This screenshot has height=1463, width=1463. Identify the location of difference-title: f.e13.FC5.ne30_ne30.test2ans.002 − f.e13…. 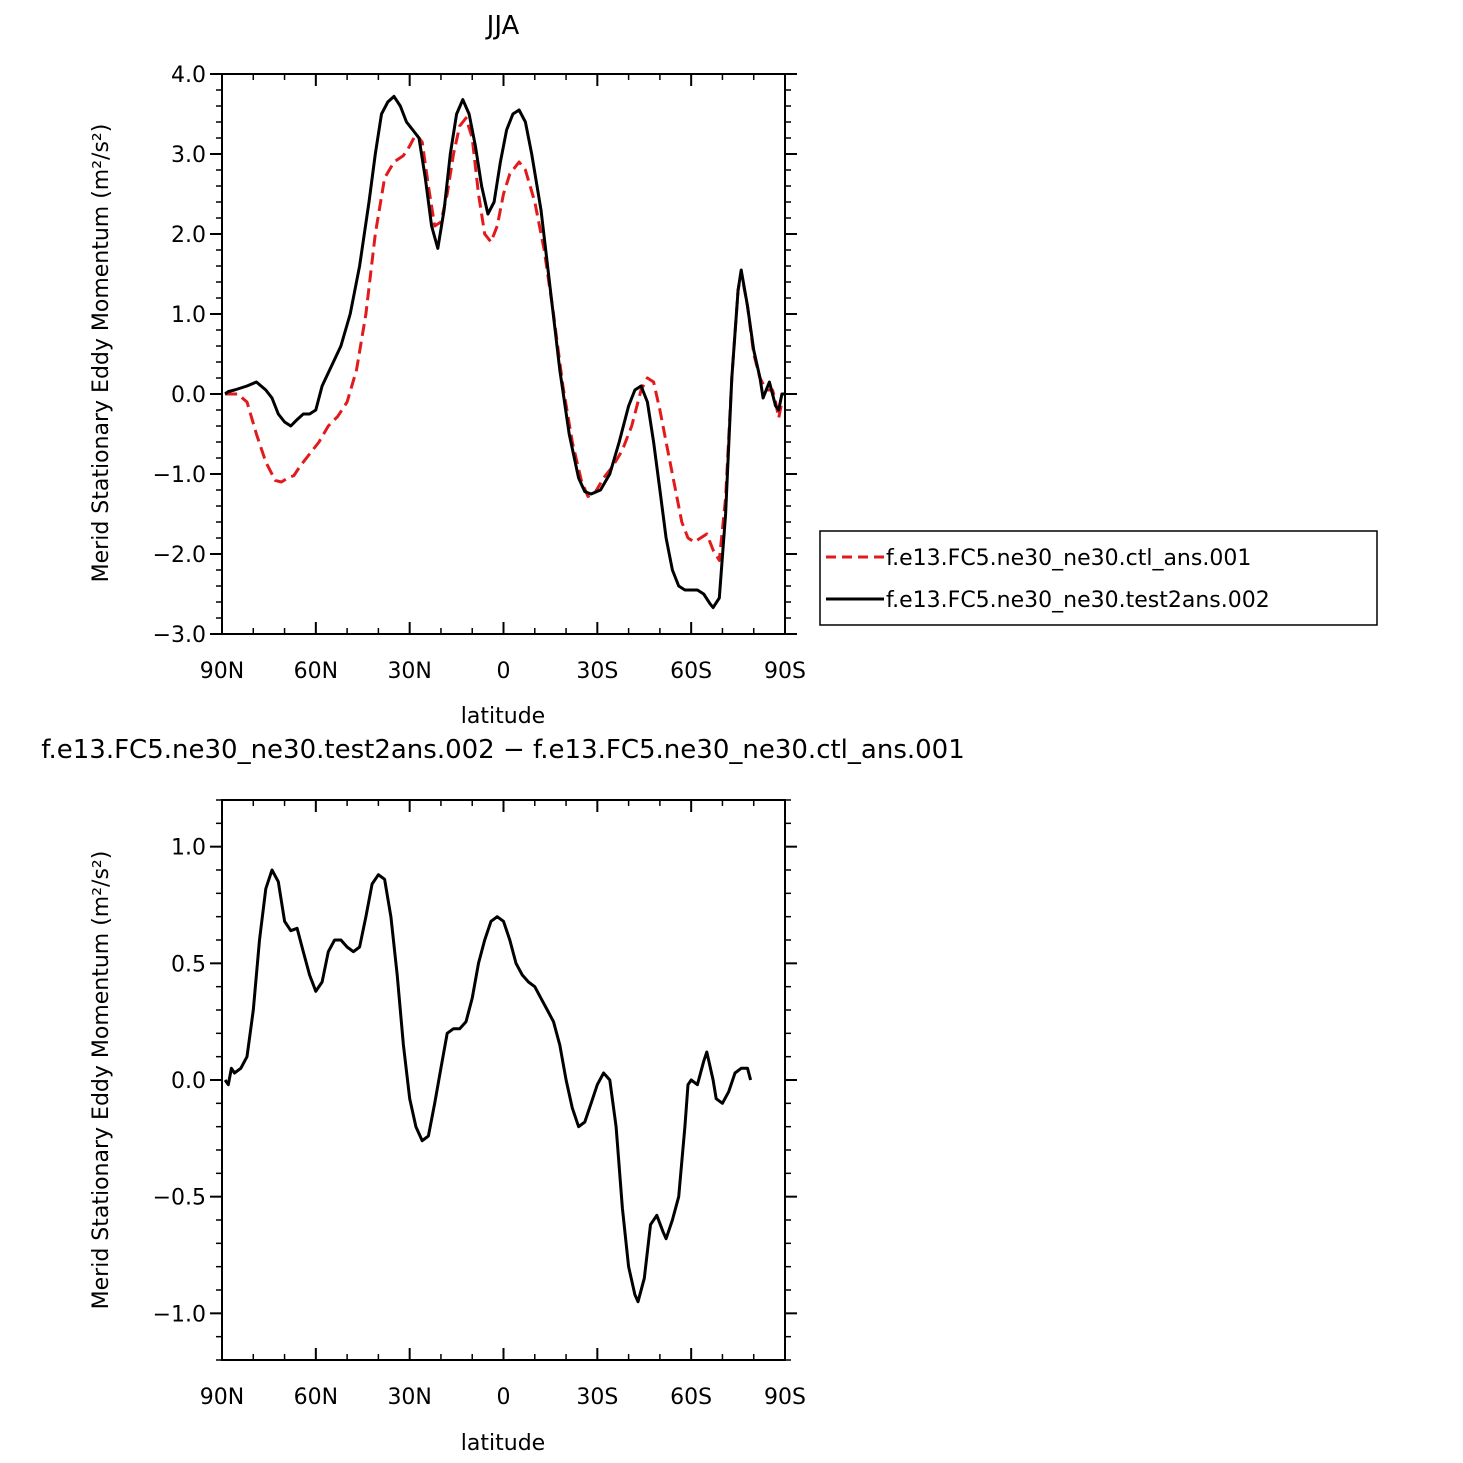
(503, 750).